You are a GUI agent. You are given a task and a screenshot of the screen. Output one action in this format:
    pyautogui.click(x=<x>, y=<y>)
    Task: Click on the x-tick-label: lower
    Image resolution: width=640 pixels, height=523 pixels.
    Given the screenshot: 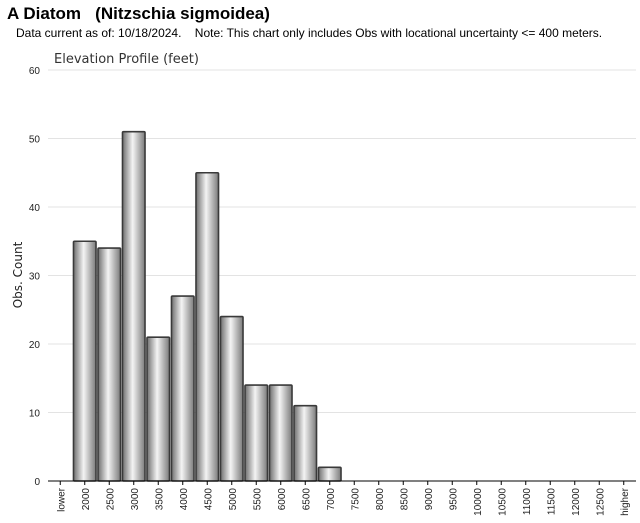 What is the action you would take?
    pyautogui.click(x=61, y=499)
    